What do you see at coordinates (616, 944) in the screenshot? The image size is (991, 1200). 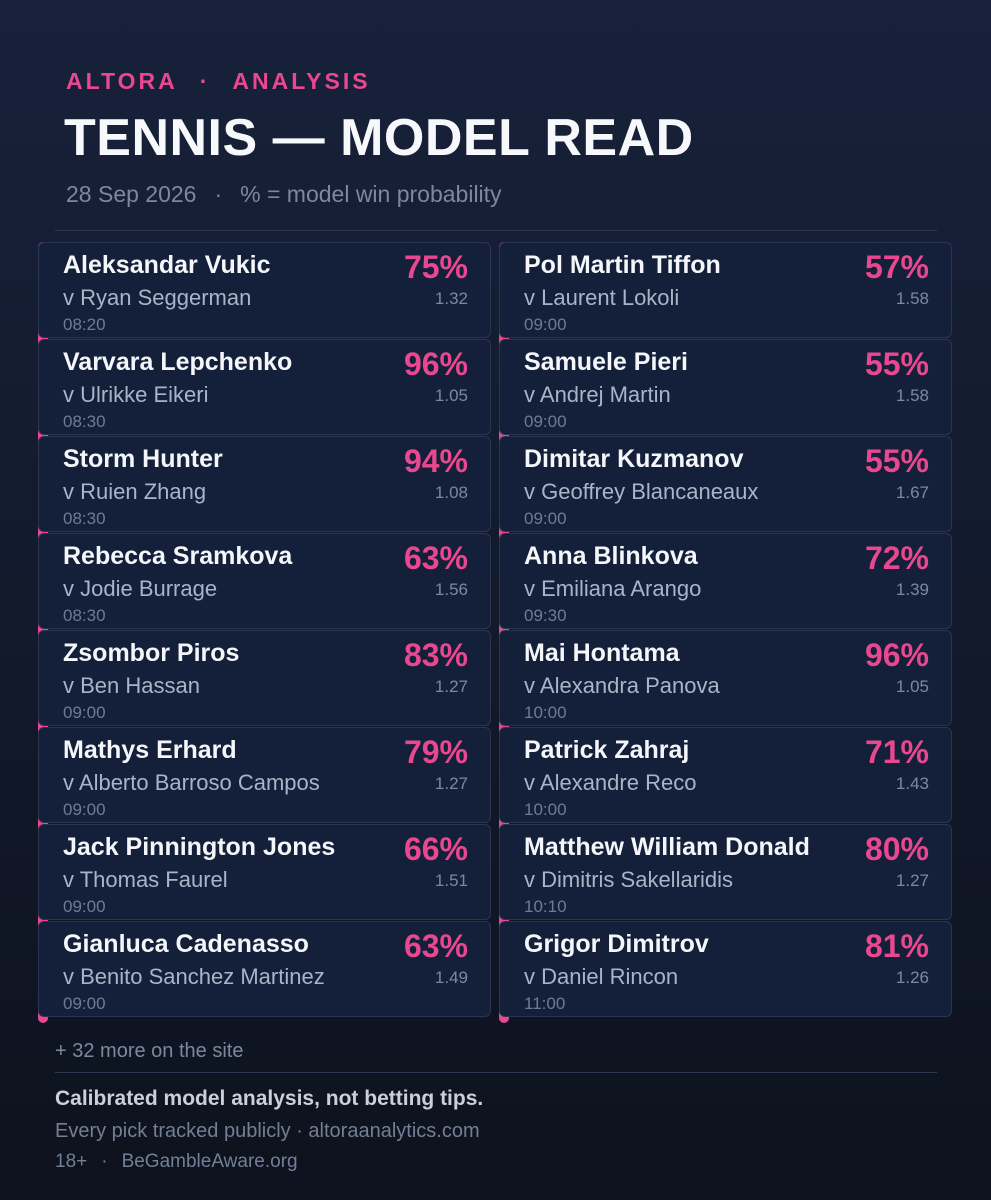 I see `player-name: Grigor Dimitrov` at bounding box center [616, 944].